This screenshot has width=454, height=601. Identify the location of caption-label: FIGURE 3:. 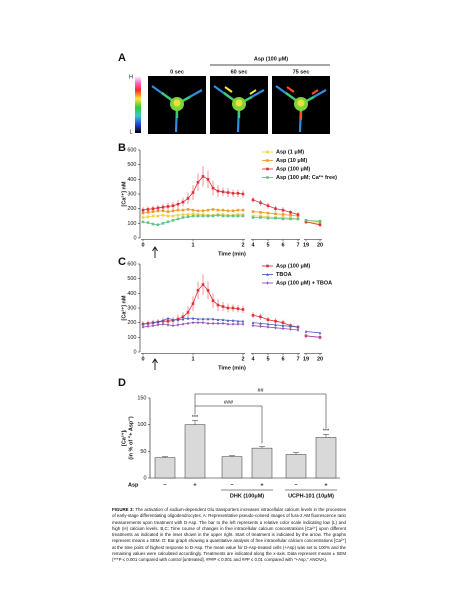
(123, 509).